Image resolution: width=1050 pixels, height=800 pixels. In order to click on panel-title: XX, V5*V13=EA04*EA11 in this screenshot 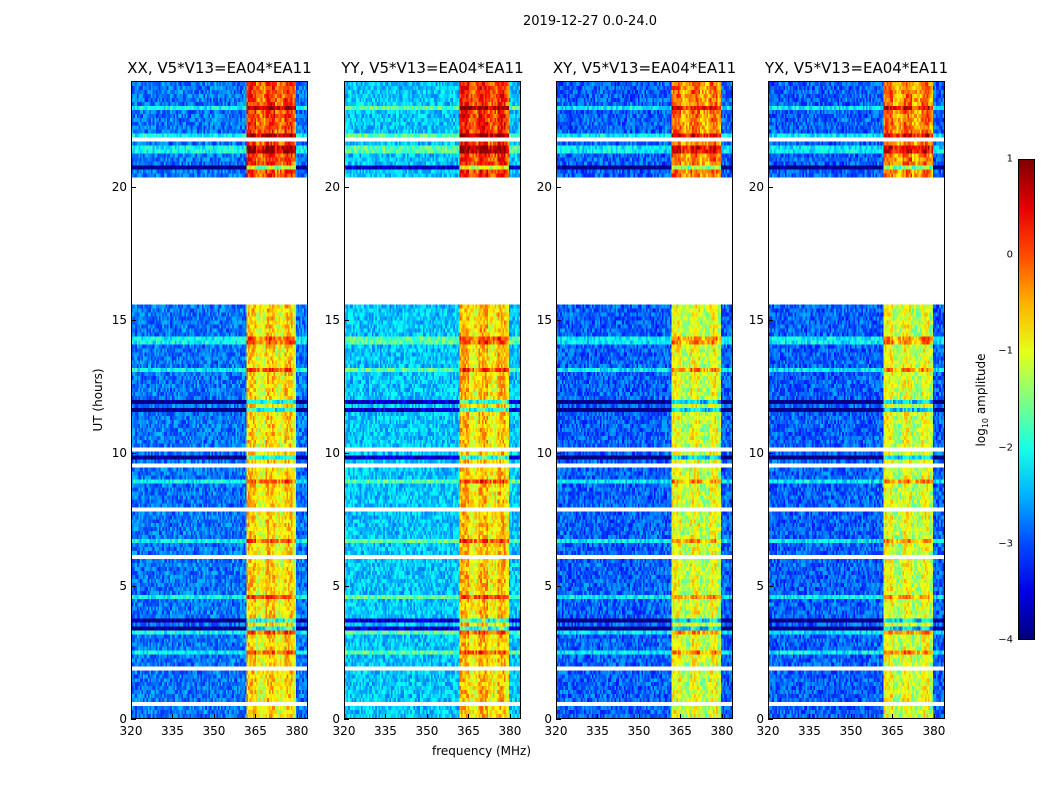, I will do `click(219, 68)`.